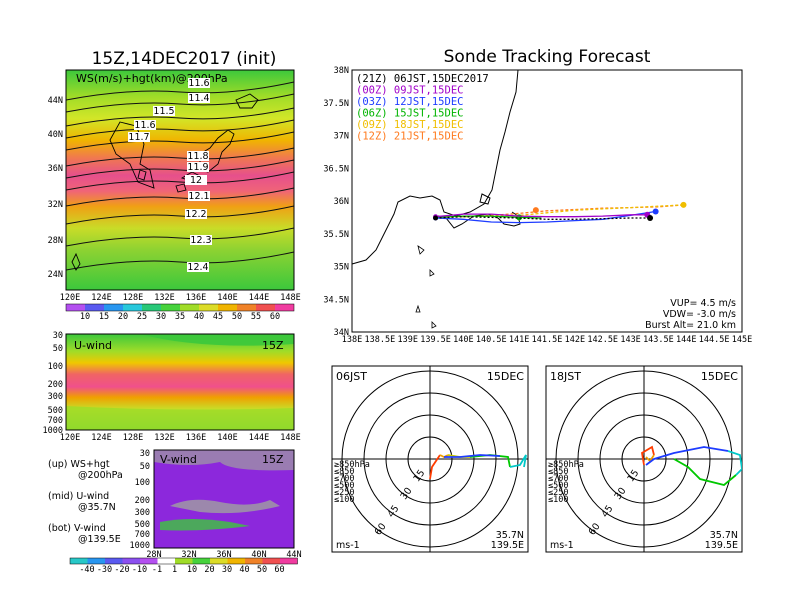 Image resolution: width=792 pixels, height=612 pixels. I want to click on lat-tick-label: 32N, so click(55, 205).